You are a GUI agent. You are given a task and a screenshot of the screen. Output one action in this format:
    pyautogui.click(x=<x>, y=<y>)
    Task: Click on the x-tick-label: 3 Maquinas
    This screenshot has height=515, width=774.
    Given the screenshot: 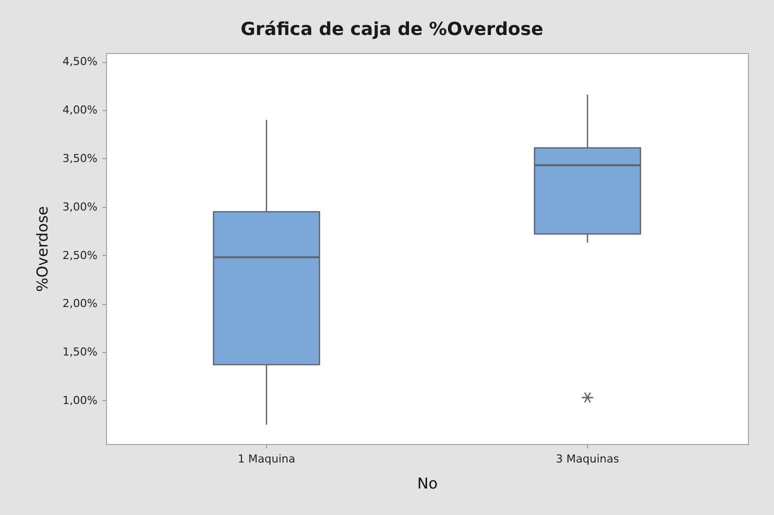 What is the action you would take?
    pyautogui.click(x=588, y=459)
    